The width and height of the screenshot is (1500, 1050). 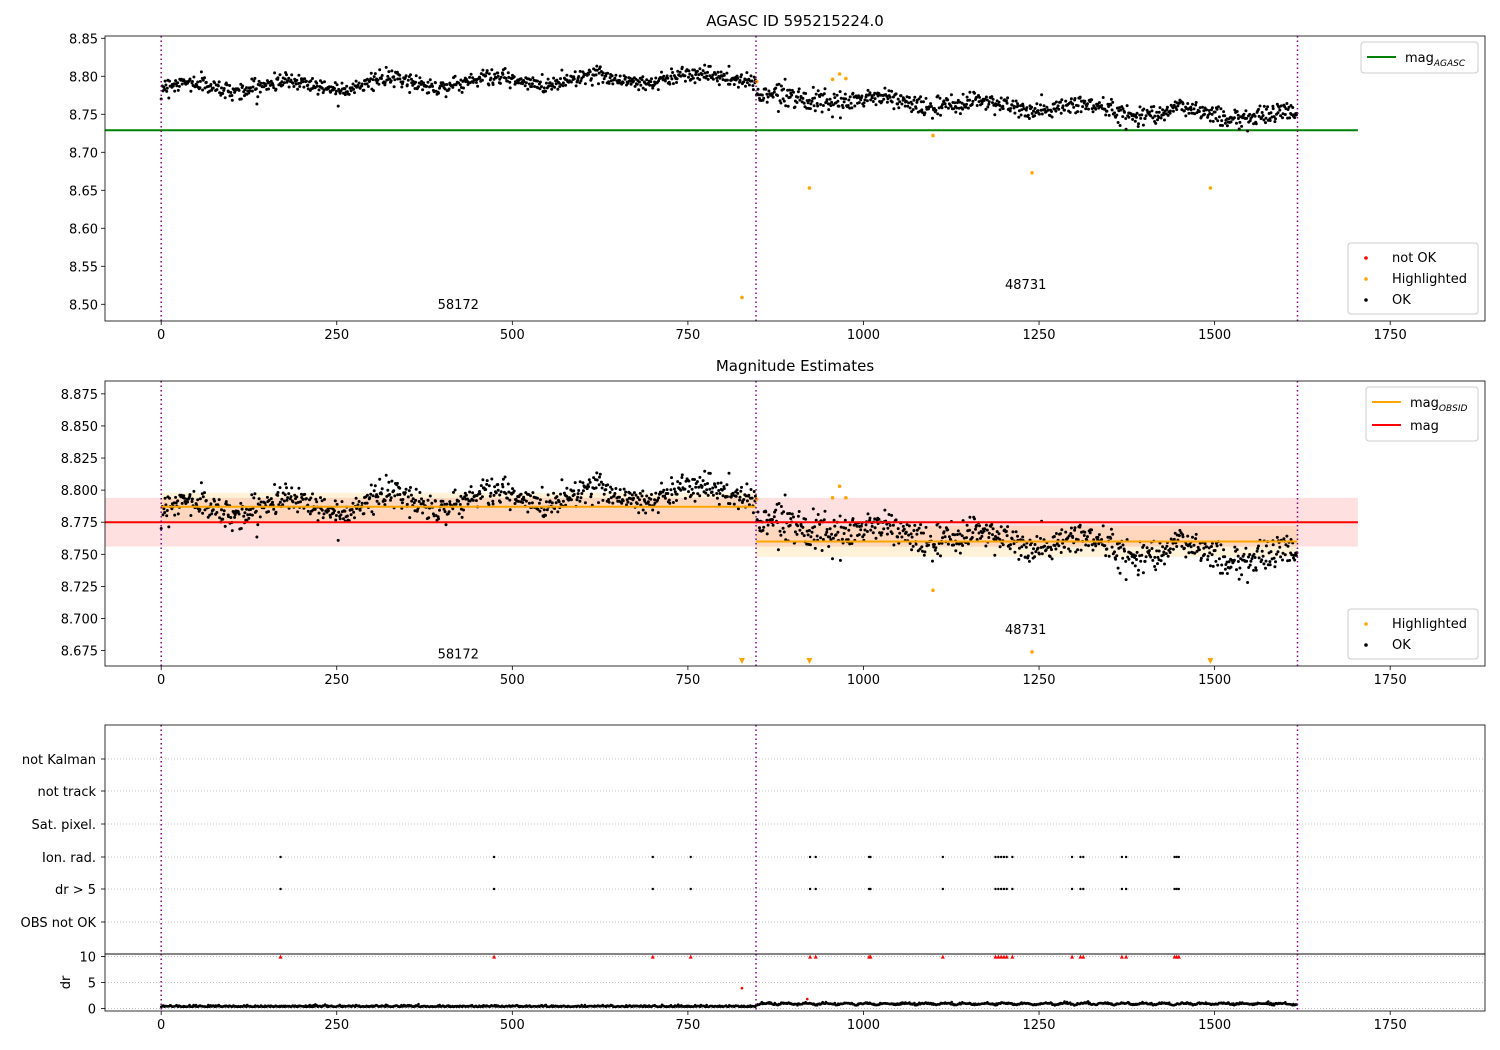 I want to click on dr-outlier-point, so click(x=807, y=999).